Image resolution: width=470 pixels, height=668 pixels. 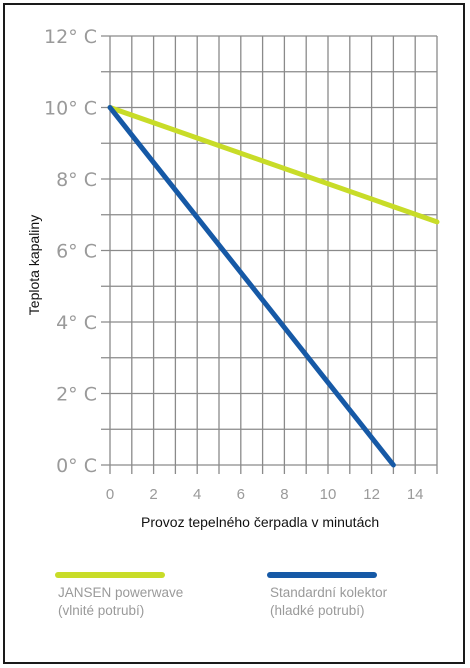 I want to click on y-tick-label: 10° C, so click(x=70, y=109).